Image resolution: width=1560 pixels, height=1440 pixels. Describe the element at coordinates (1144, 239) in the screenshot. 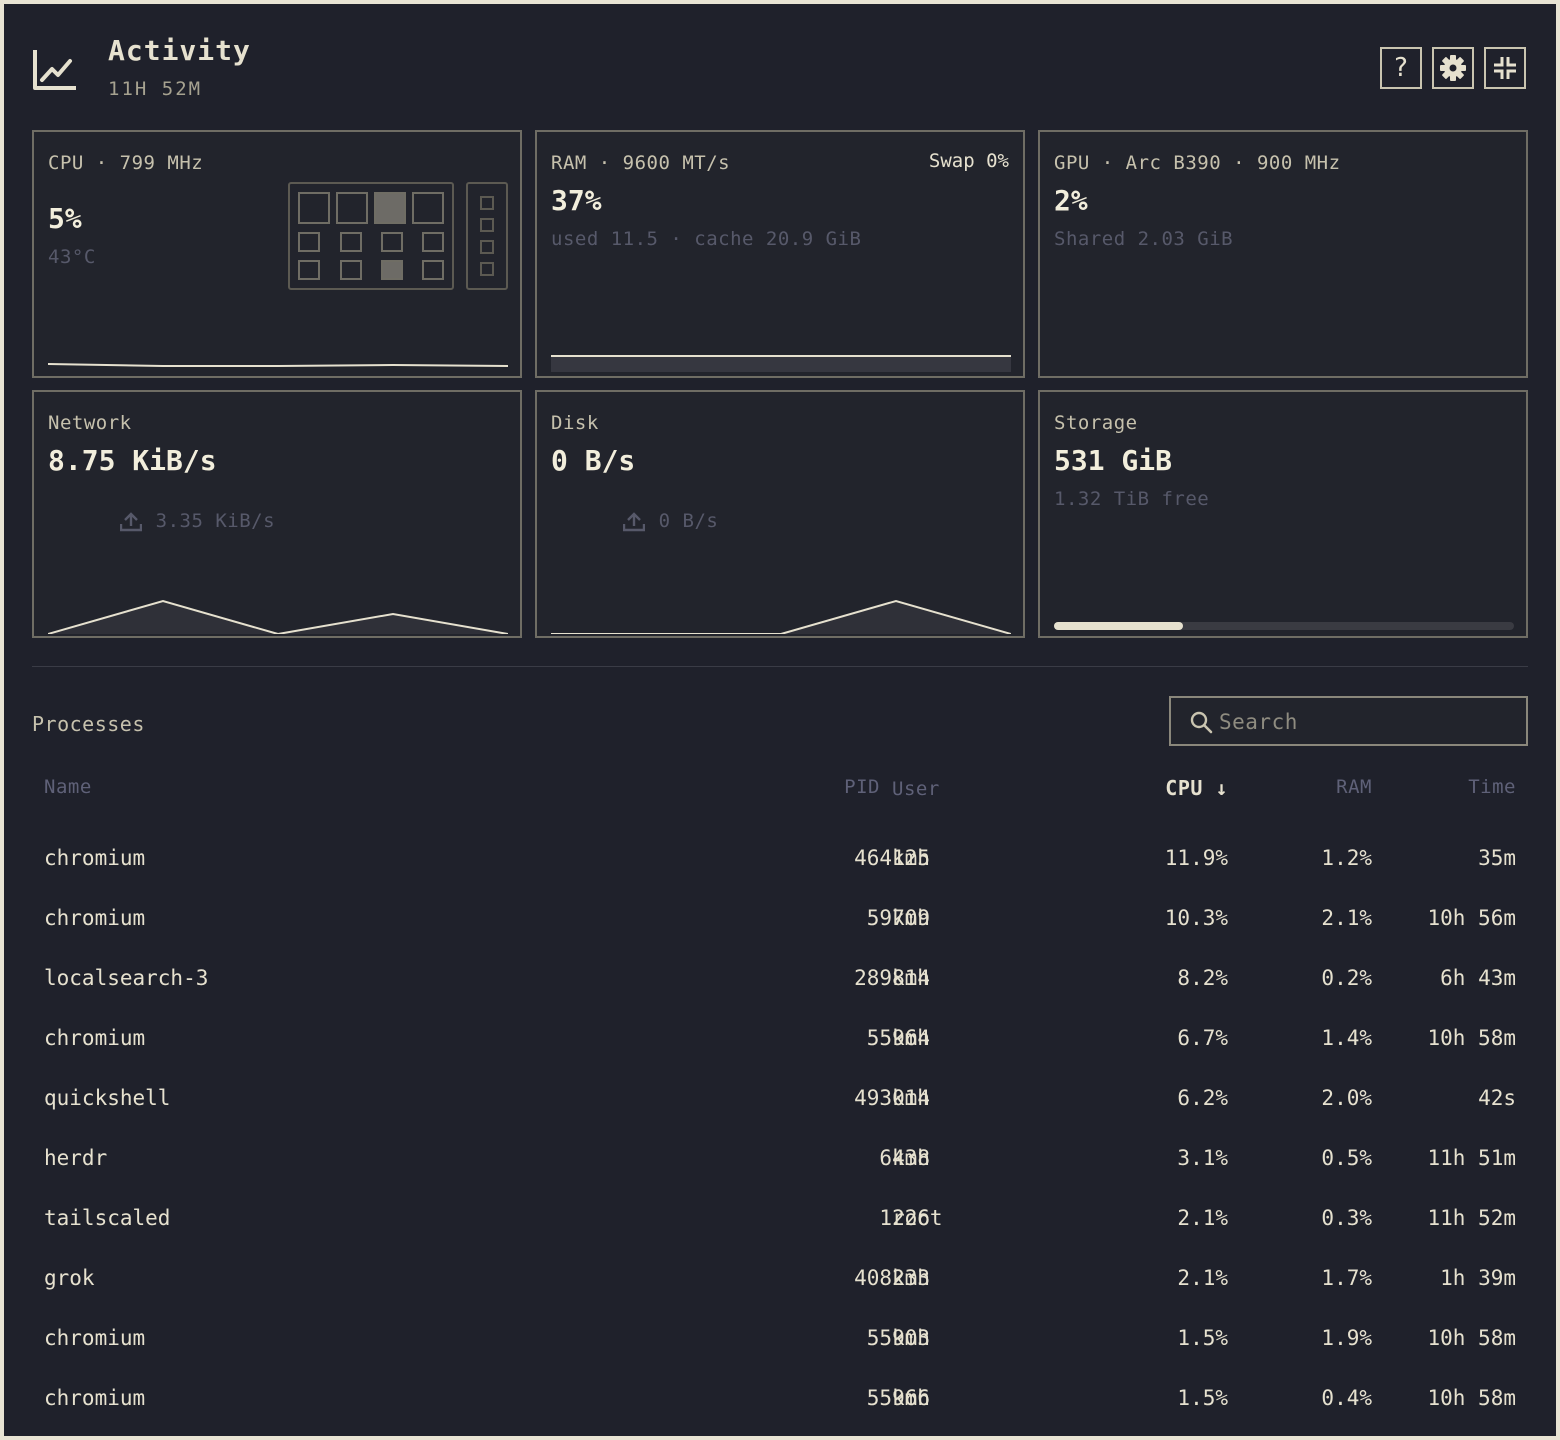

I see `gpu-shared-memory: Shared 2.03 GiB` at that location.